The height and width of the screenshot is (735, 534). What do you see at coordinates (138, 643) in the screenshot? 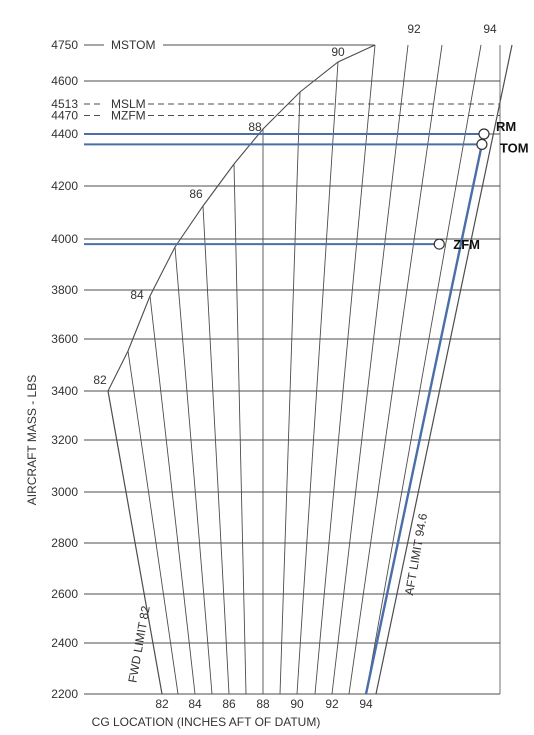
I see `fwd-limit-label: FWD LIMIT 82` at bounding box center [138, 643].